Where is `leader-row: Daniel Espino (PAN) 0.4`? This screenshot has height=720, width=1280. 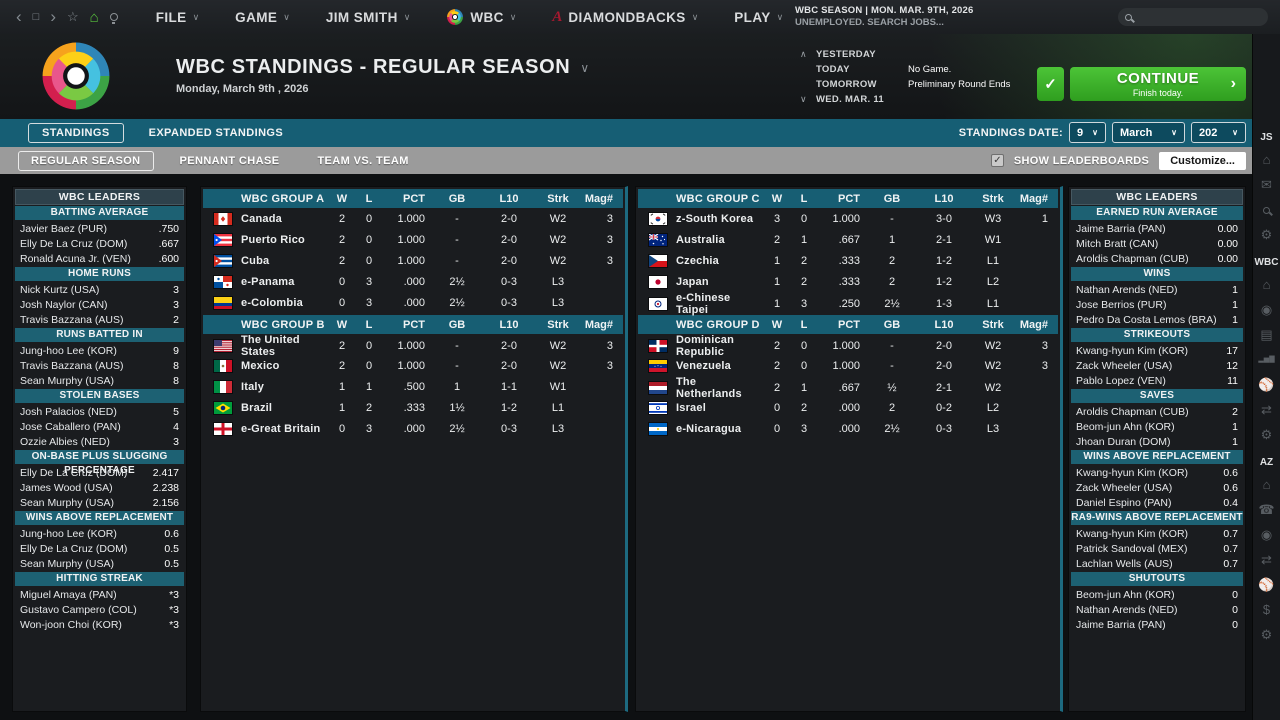
leader-row: Daniel Espino (PAN) 0.4 is located at coordinates (1157, 502).